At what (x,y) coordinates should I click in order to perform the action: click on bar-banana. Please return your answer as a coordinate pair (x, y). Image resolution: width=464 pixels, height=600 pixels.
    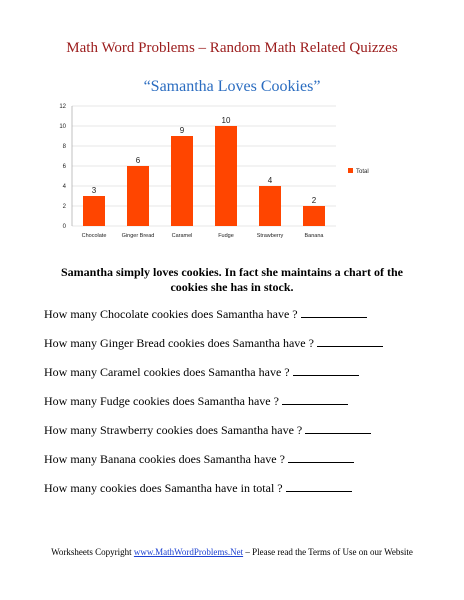
    Looking at the image, I should click on (314, 216).